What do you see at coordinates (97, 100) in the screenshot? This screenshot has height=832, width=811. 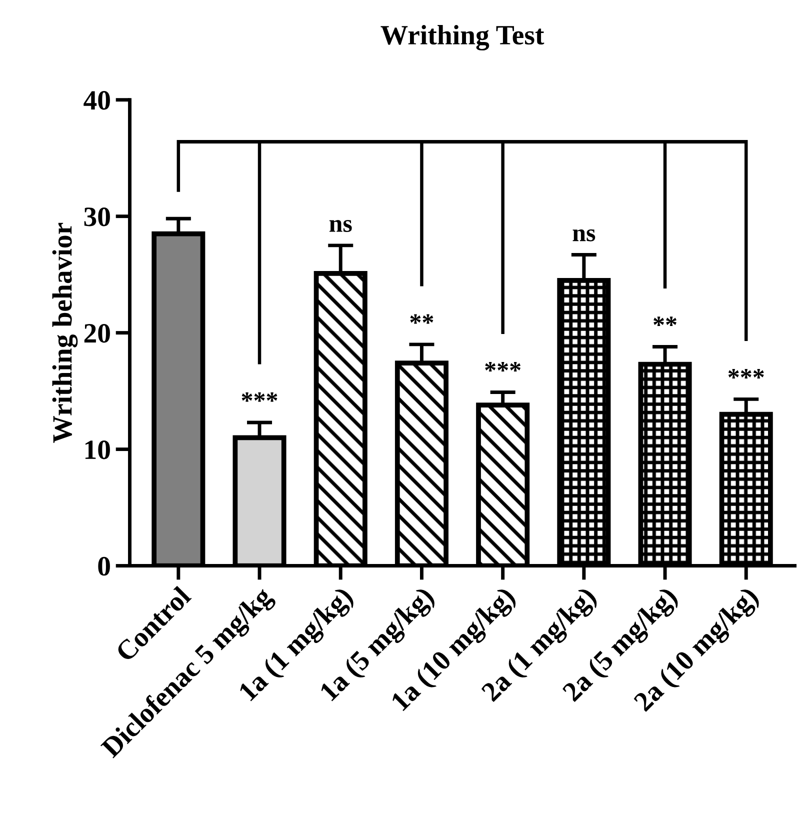 I see `y-tick-label: 40` at bounding box center [97, 100].